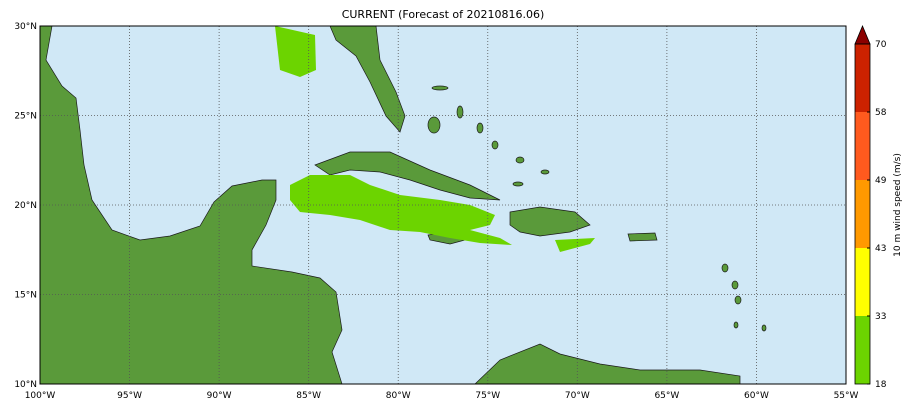  Describe the element at coordinates (744, 297) in the screenshot. I see `land-lesser-antilles` at that location.